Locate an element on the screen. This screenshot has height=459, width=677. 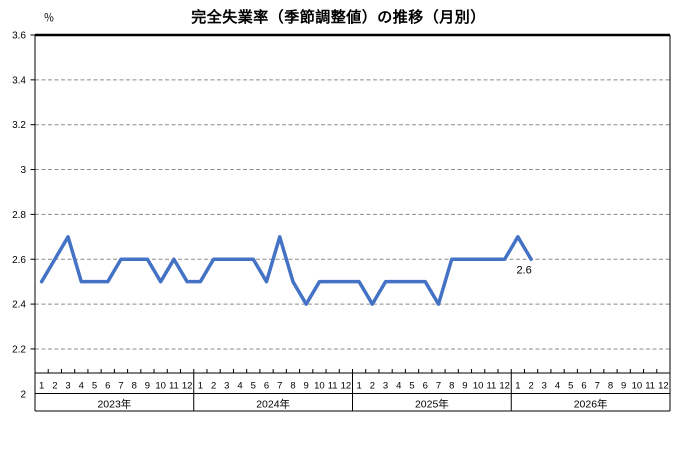
y-tick-label: 3.4 is located at coordinates (19, 80).